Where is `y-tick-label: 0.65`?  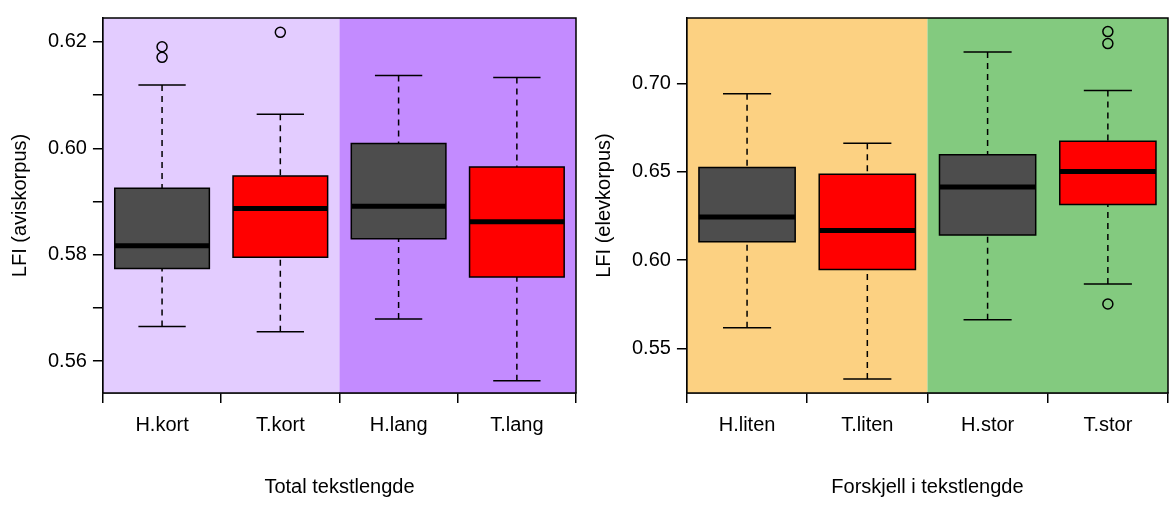 y-tick-label: 0.65 is located at coordinates (651, 170).